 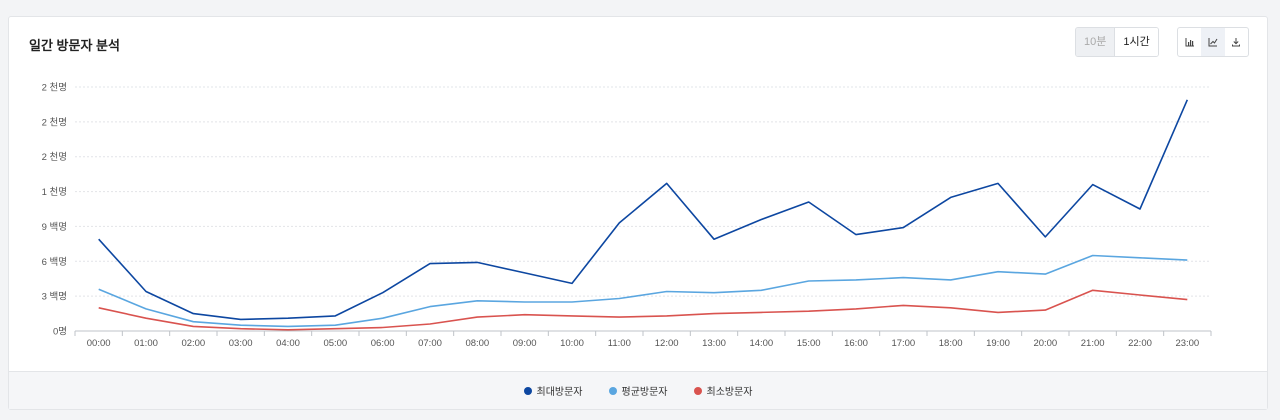 I want to click on x-tick-label: 02:00, so click(x=193, y=343).